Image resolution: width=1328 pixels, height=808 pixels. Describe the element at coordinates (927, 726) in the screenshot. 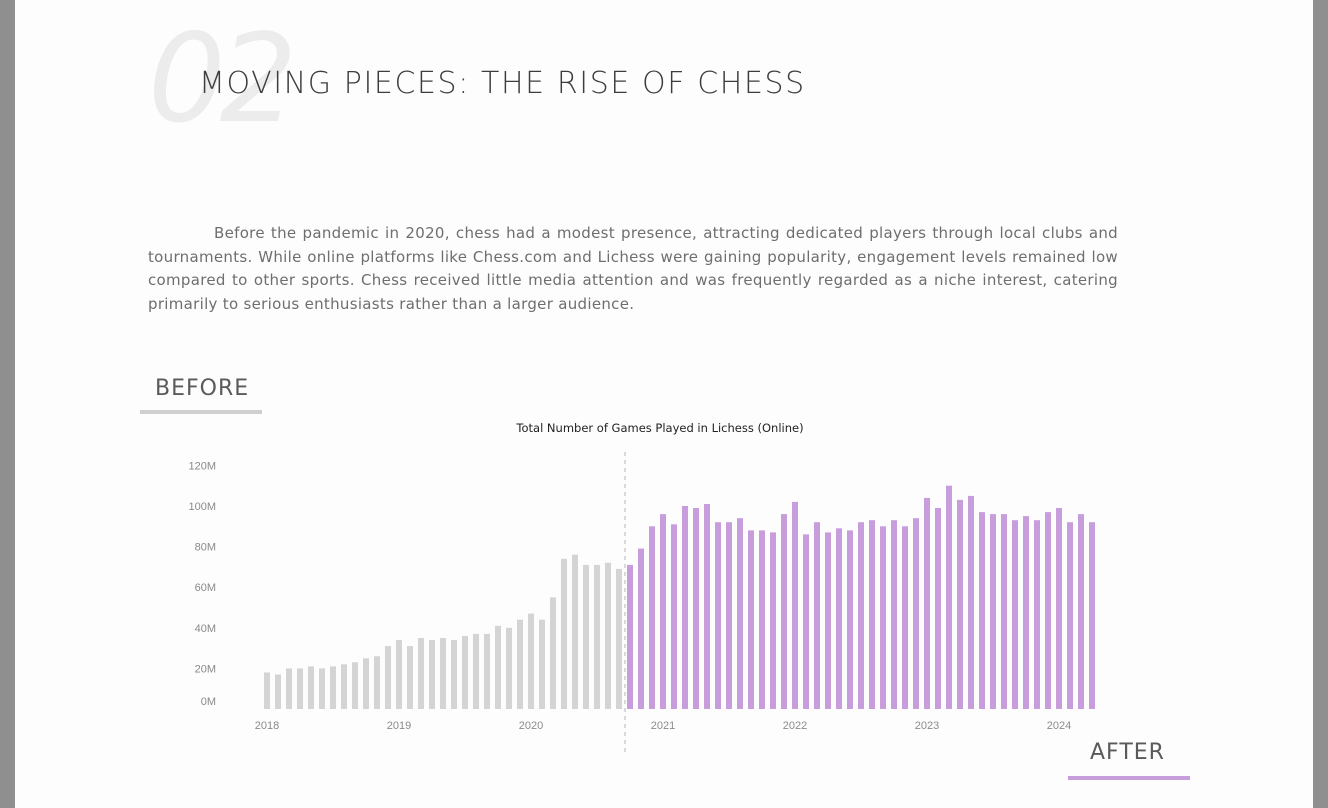

I see `x-tick-label: 2023` at that location.